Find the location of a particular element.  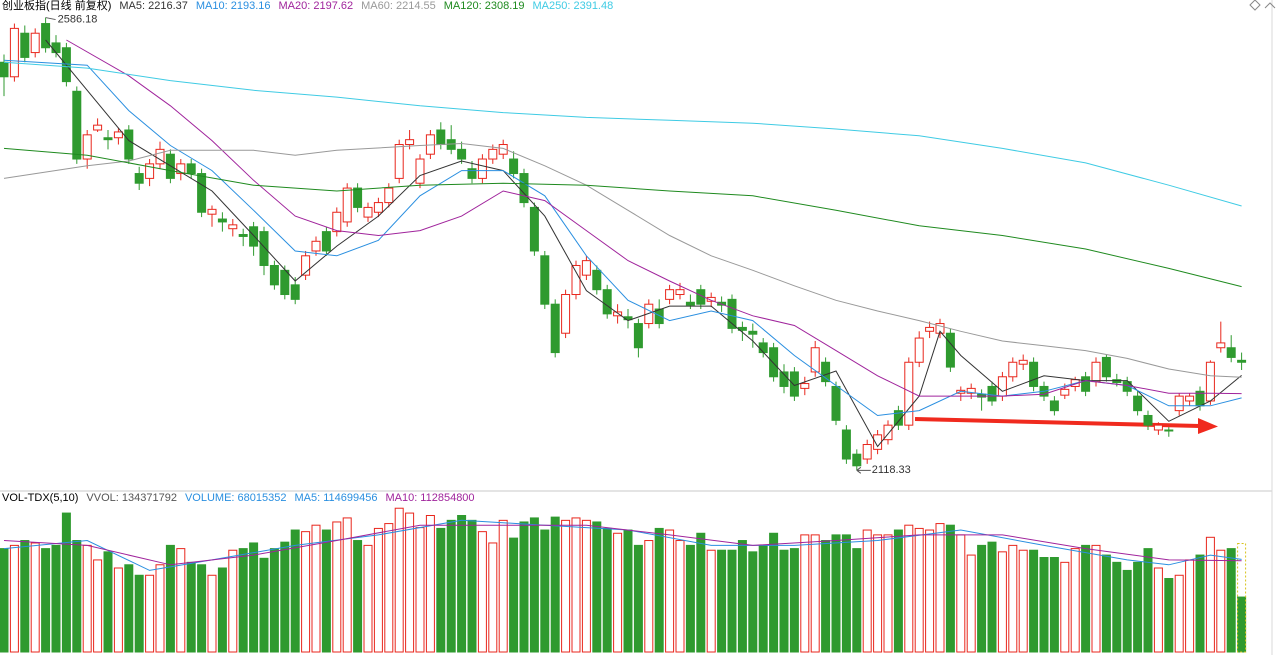

chart-title: 创业板指(日线 前复权) is located at coordinates (57, 6).